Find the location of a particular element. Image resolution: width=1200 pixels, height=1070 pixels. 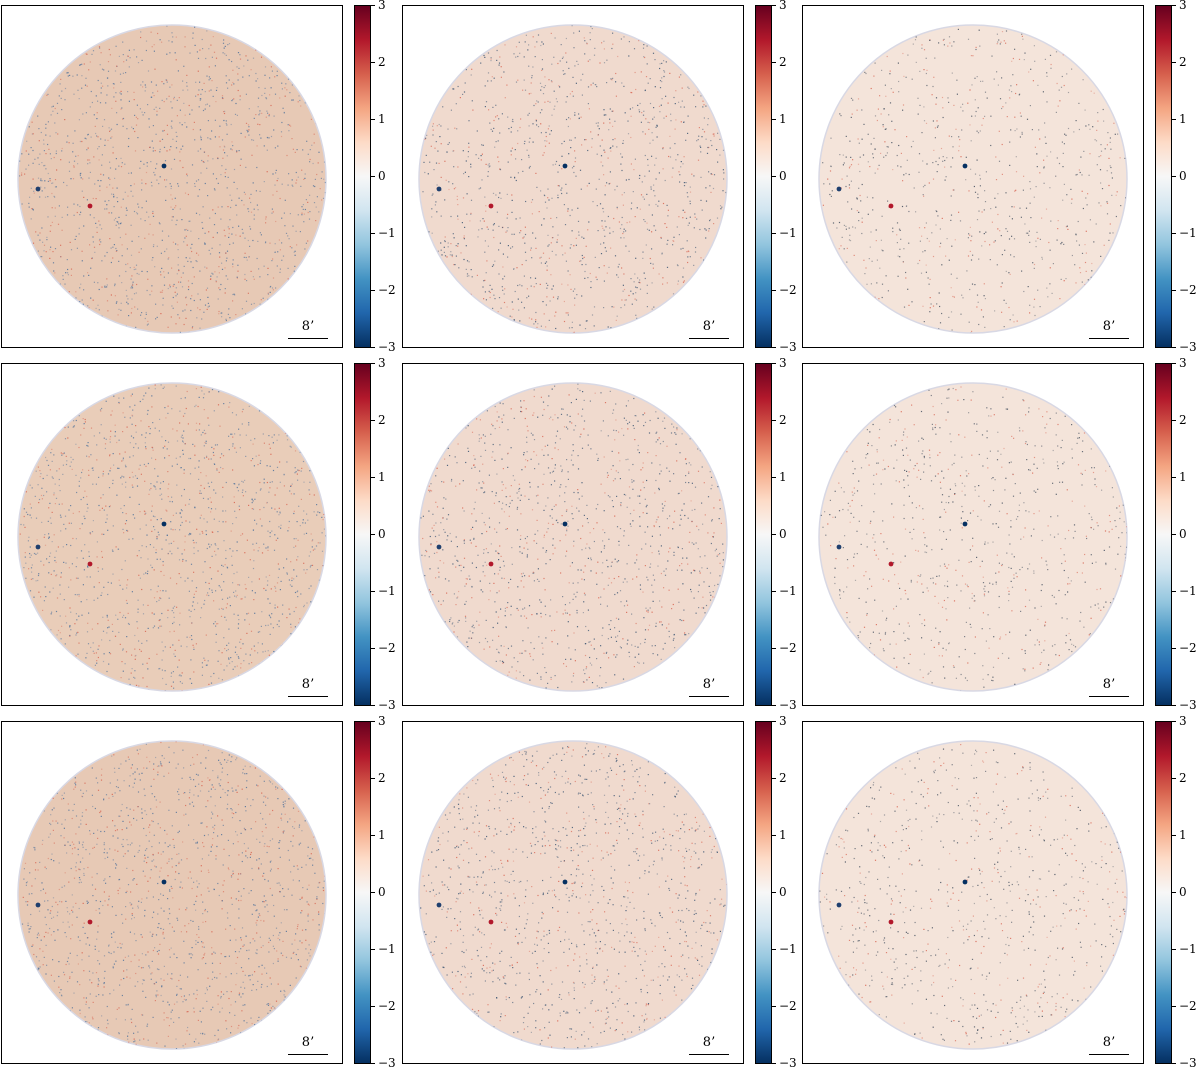

scale-bar-label: 8’ is located at coordinates (308, 685).